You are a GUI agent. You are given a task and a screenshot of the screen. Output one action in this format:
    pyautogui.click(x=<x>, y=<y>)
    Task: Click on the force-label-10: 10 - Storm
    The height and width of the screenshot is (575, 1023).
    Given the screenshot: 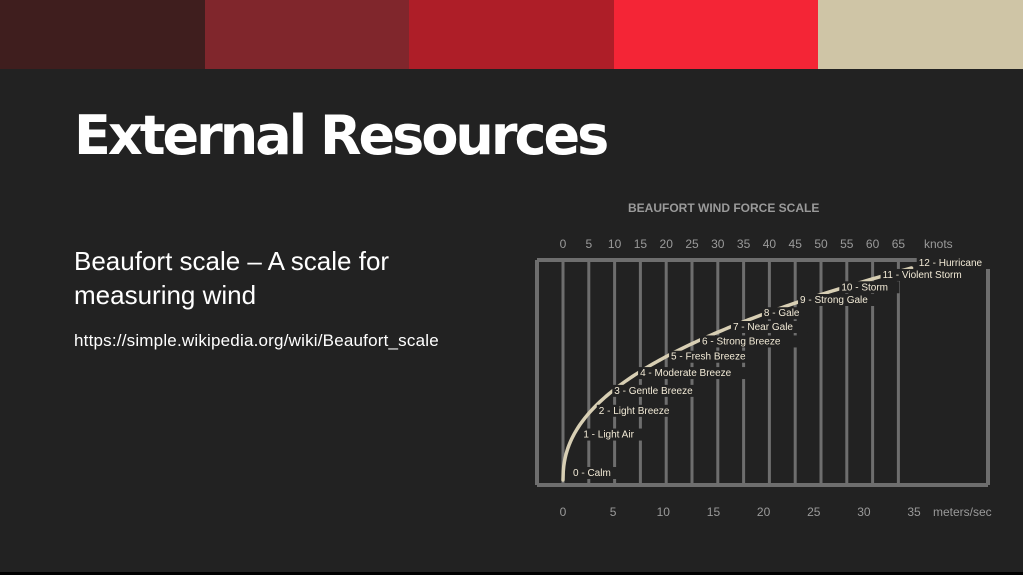 What is the action you would take?
    pyautogui.click(x=864, y=287)
    